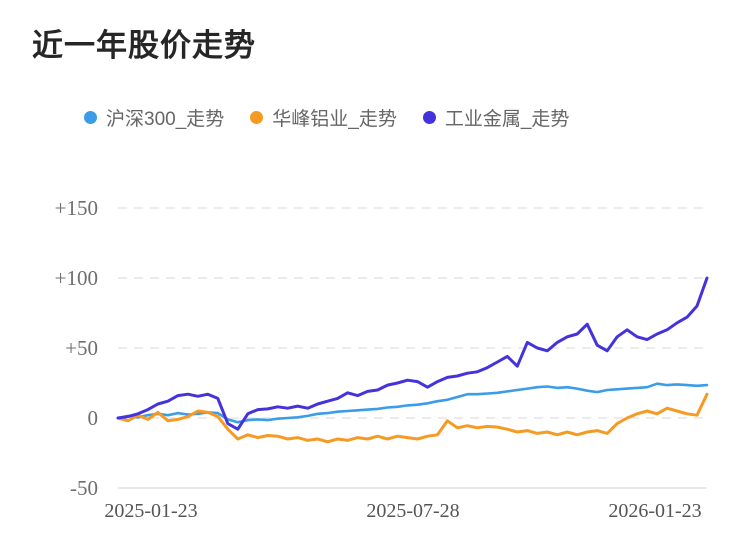 Image resolution: width=750 pixels, height=558 pixels. I want to click on chart-legend: 沪深300_走势 华峰铝业_走势 工业金属_走势, so click(326, 117).